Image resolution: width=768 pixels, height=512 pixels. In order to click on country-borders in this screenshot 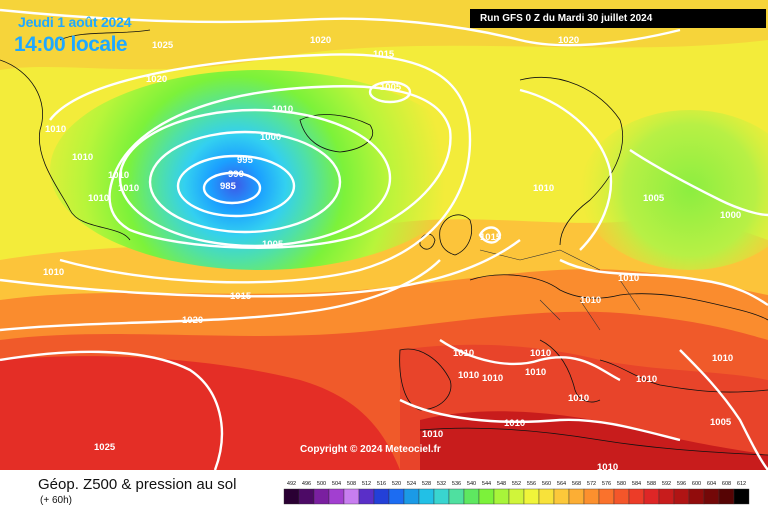, I will do `click(560, 290)`.